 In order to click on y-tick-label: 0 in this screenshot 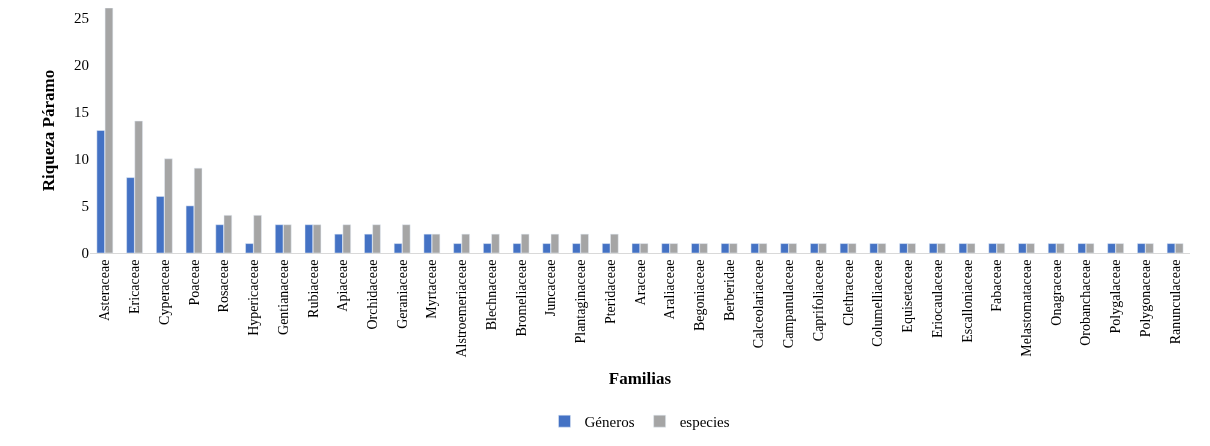, I will do `click(85, 253)`.